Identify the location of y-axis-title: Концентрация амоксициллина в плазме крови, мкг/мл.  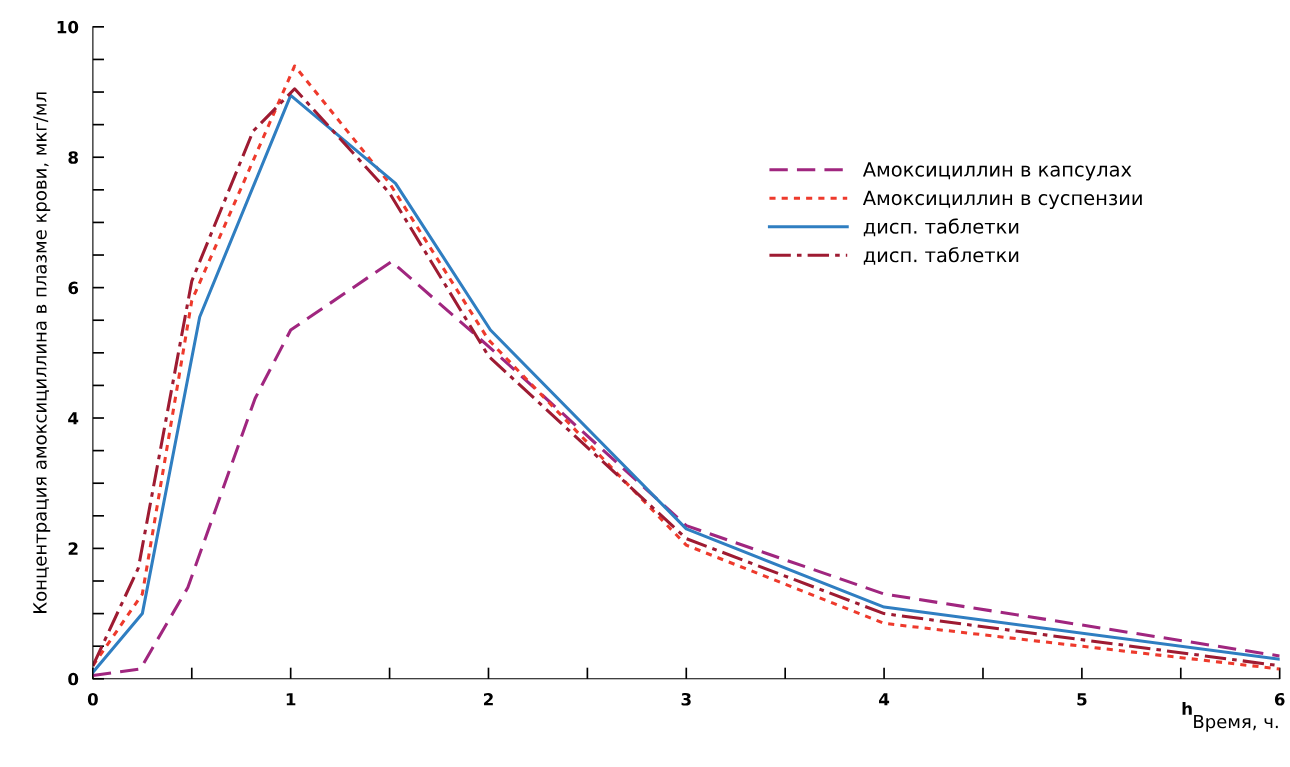
(42, 352).